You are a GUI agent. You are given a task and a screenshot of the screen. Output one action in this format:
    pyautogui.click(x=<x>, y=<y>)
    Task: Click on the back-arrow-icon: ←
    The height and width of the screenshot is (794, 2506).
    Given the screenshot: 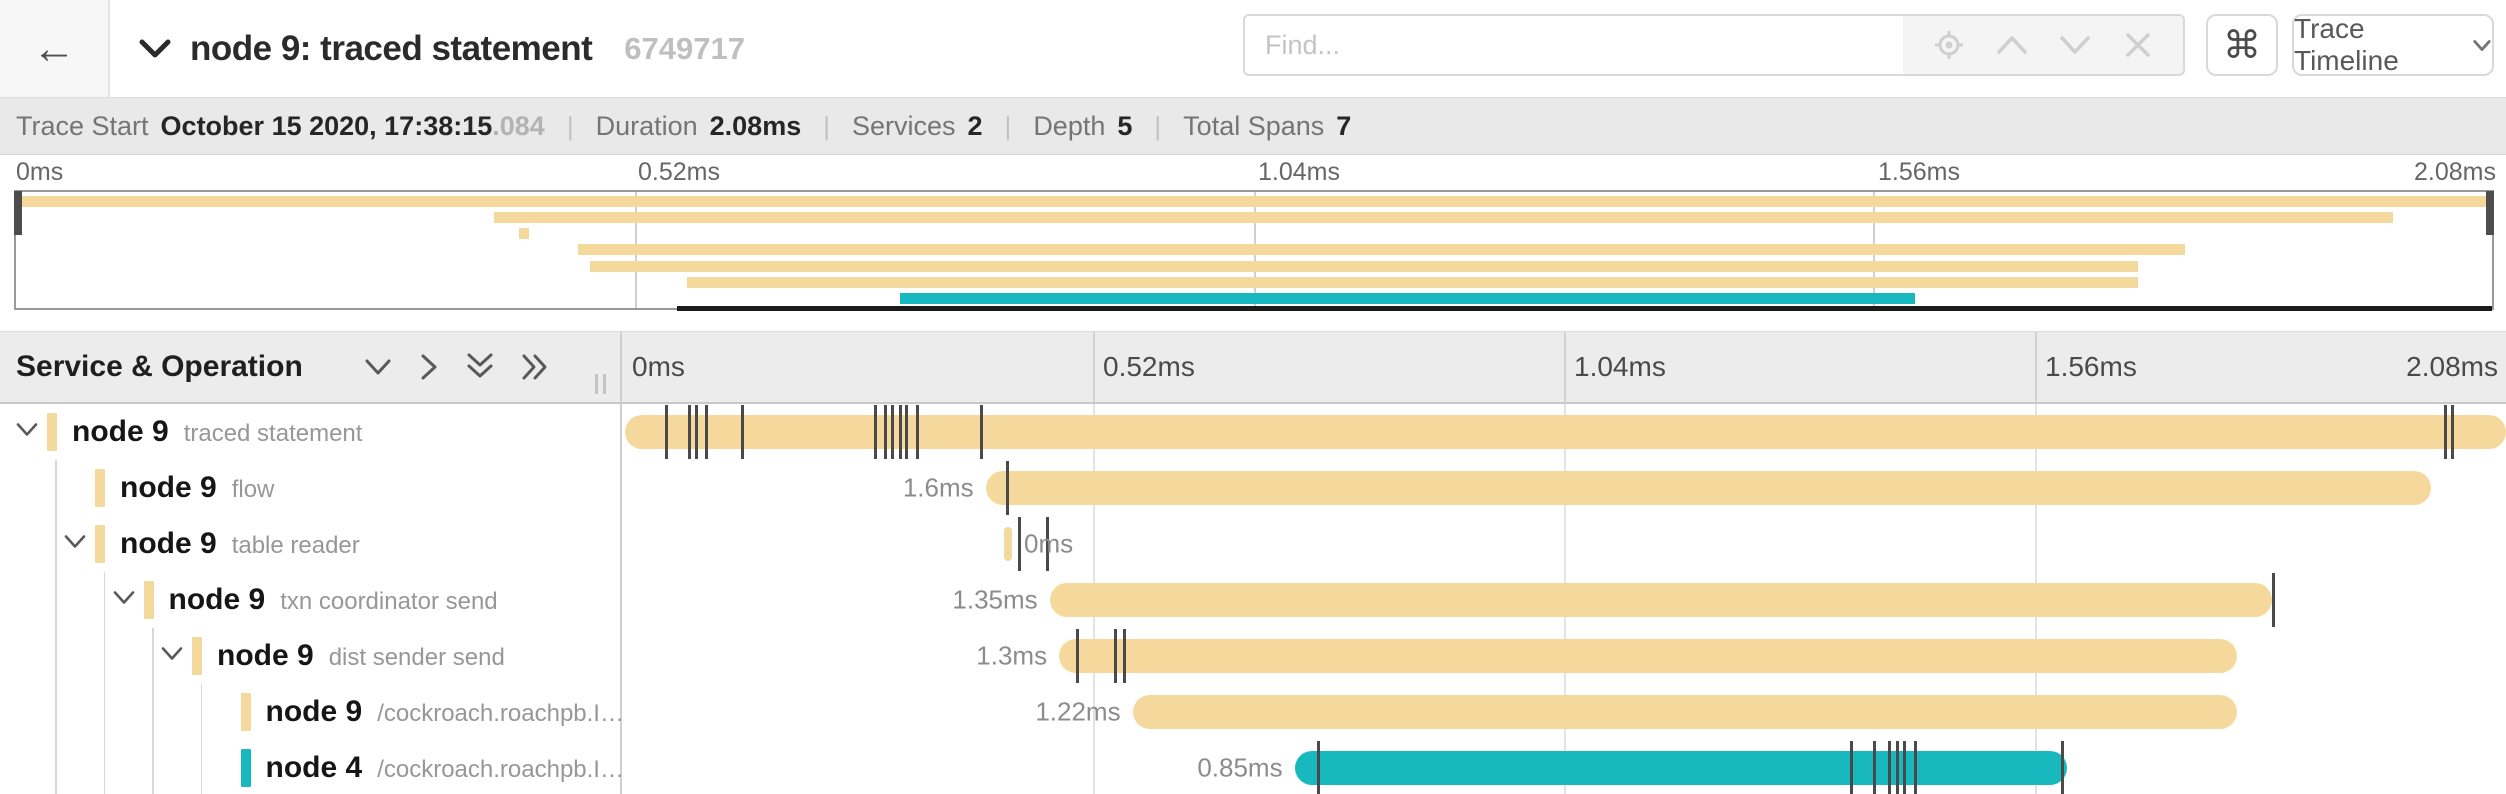 What is the action you would take?
    pyautogui.click(x=54, y=48)
    